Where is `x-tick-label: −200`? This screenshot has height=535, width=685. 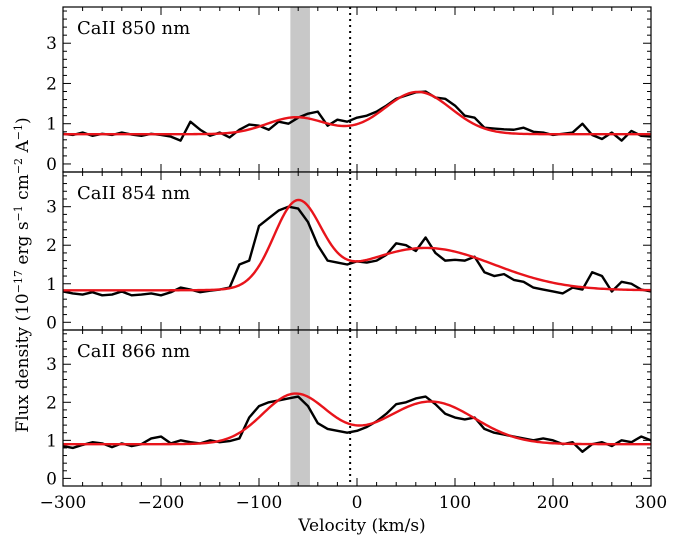 x-tick-label: −200 is located at coordinates (161, 503).